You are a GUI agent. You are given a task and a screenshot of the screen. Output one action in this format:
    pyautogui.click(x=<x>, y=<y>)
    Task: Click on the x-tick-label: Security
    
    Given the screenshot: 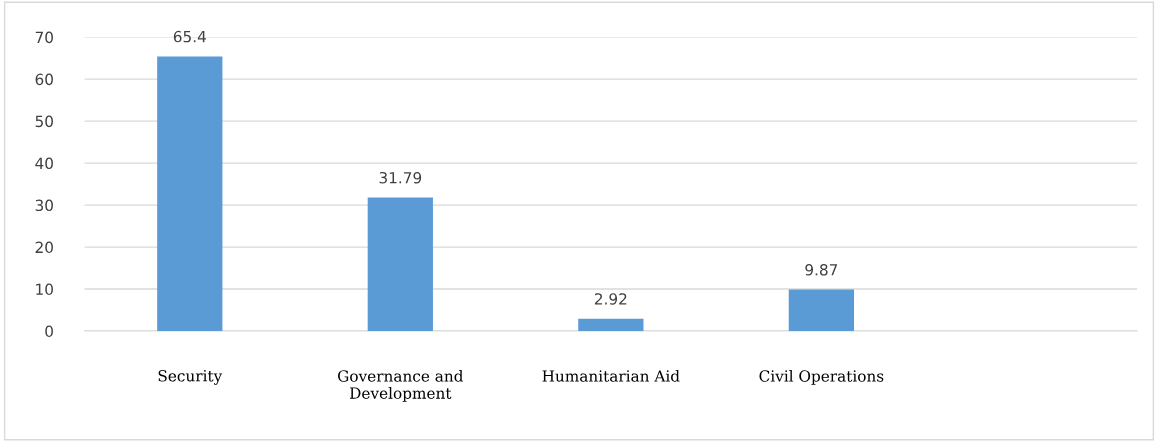 What is the action you would take?
    pyautogui.click(x=190, y=377)
    